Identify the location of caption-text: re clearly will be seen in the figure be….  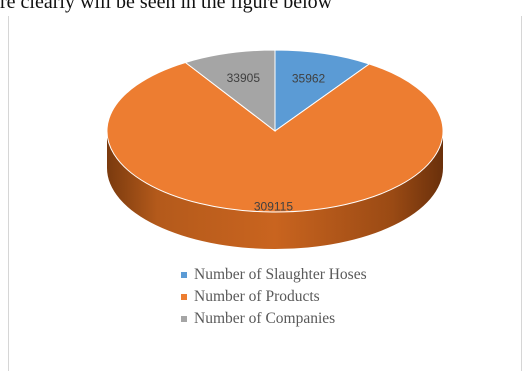
(166, 6).